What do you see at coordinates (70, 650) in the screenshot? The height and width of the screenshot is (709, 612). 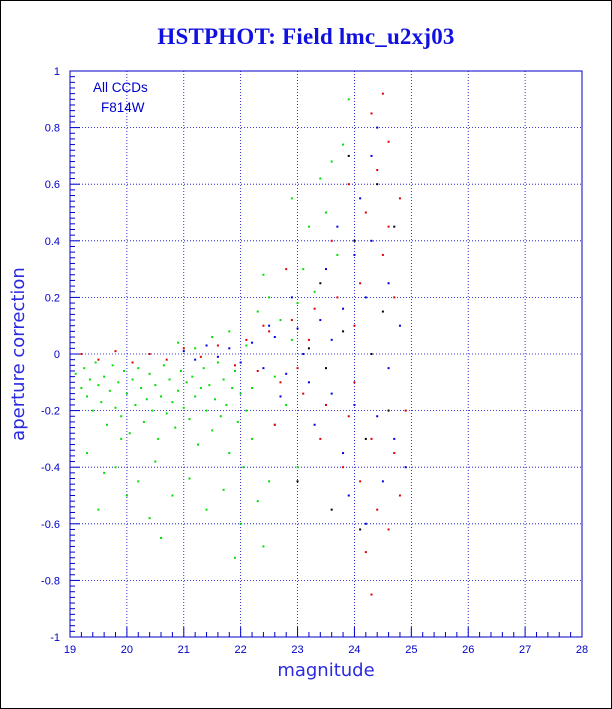 I see `x-tick-label: 19` at bounding box center [70, 650].